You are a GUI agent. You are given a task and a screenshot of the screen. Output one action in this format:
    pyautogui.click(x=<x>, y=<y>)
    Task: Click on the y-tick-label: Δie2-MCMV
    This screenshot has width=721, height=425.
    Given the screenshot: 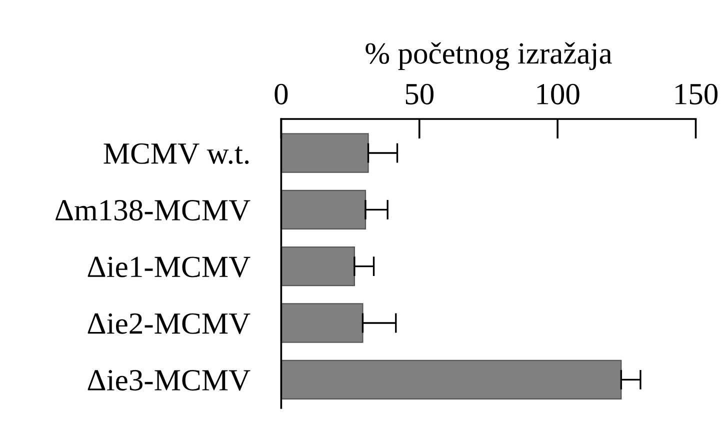 What is the action you would take?
    pyautogui.click(x=169, y=323)
    